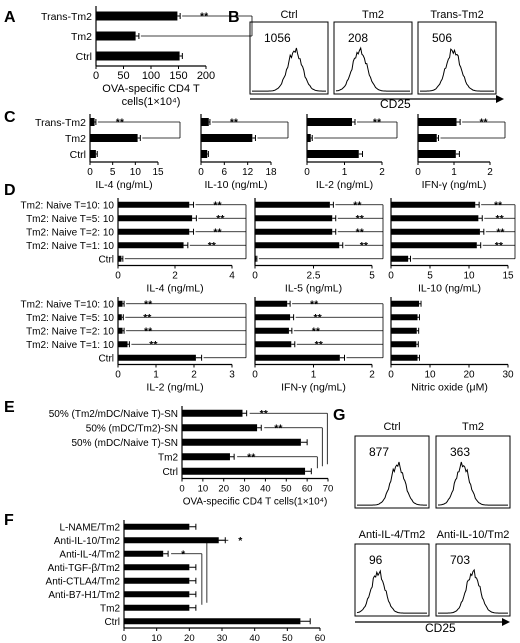  I want to click on histogram-title: Anti-IL-4/Tm2, so click(392, 535).